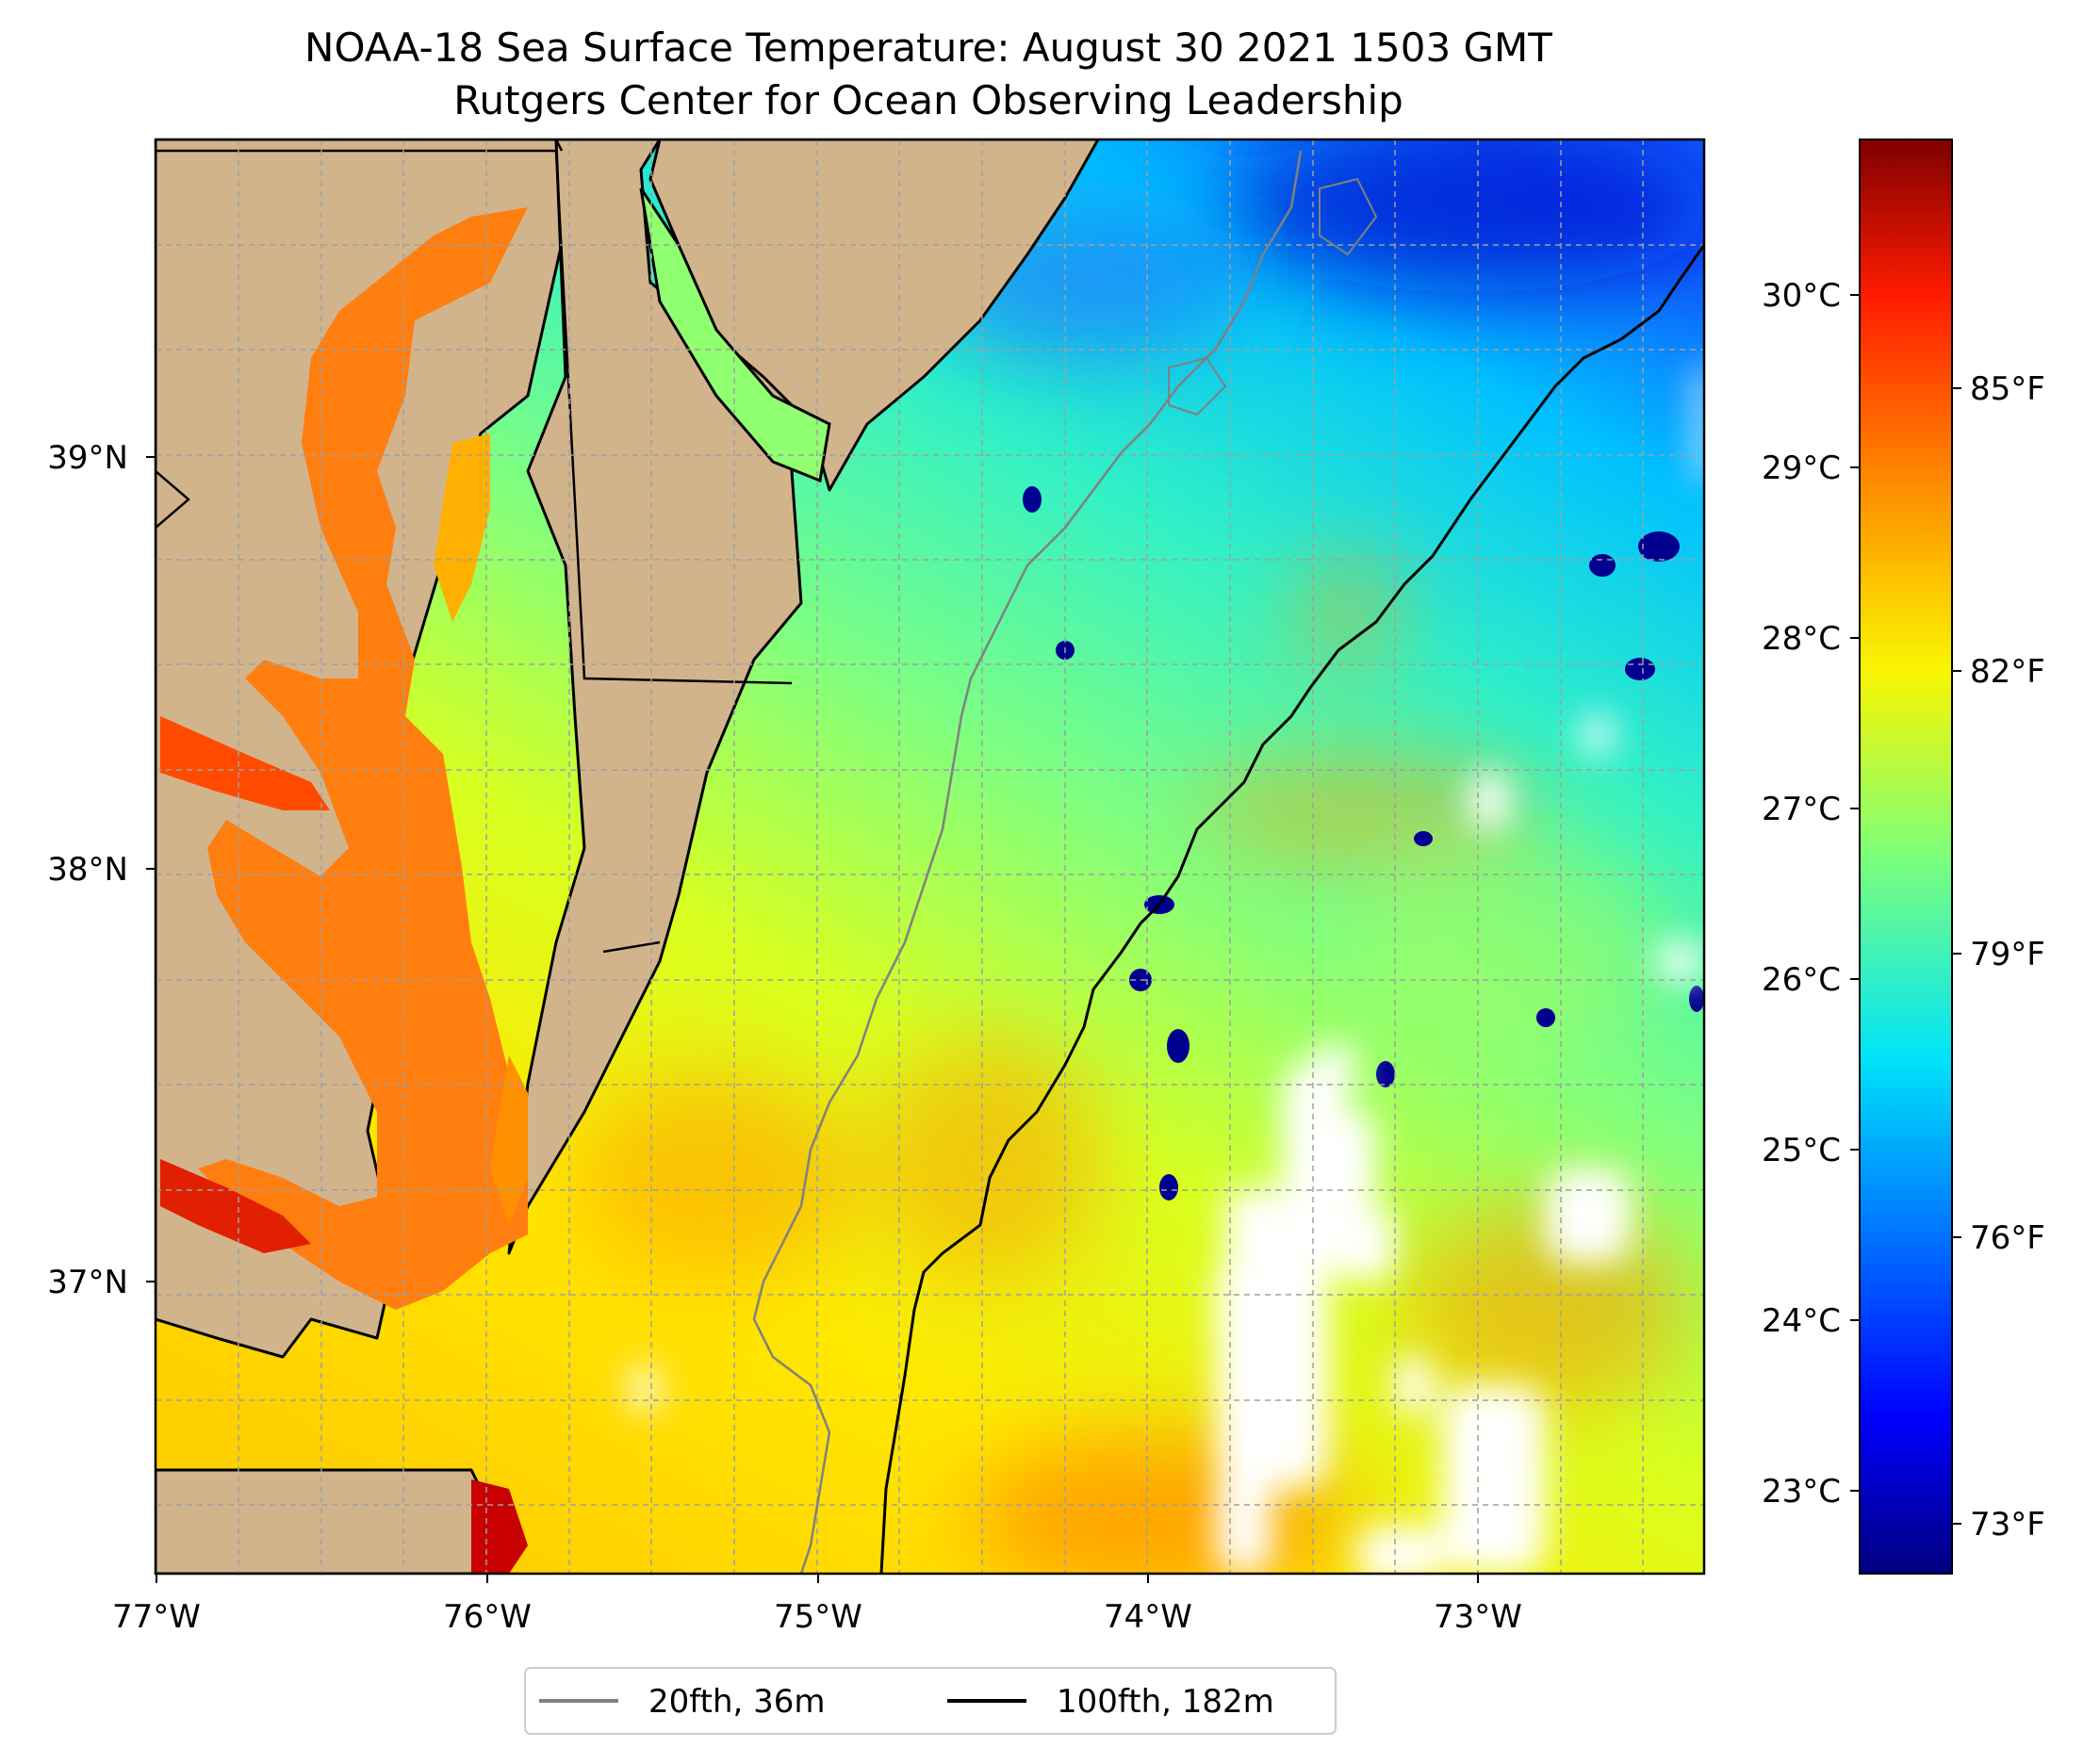  I want to click on celsius-tick: 23°C, so click(1801, 1492).